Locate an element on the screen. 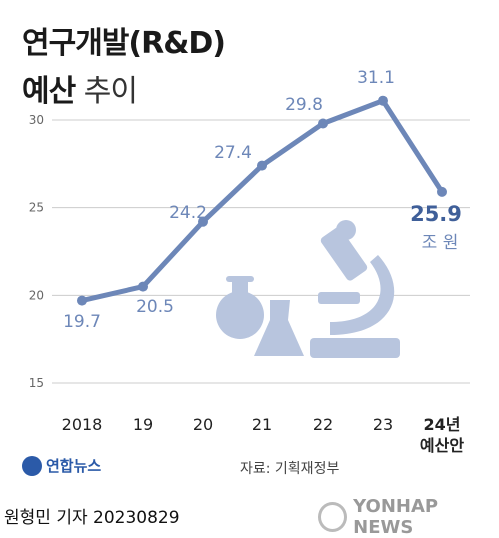 The height and width of the screenshot is (538, 499). watermark-ring-icon is located at coordinates (333, 517).